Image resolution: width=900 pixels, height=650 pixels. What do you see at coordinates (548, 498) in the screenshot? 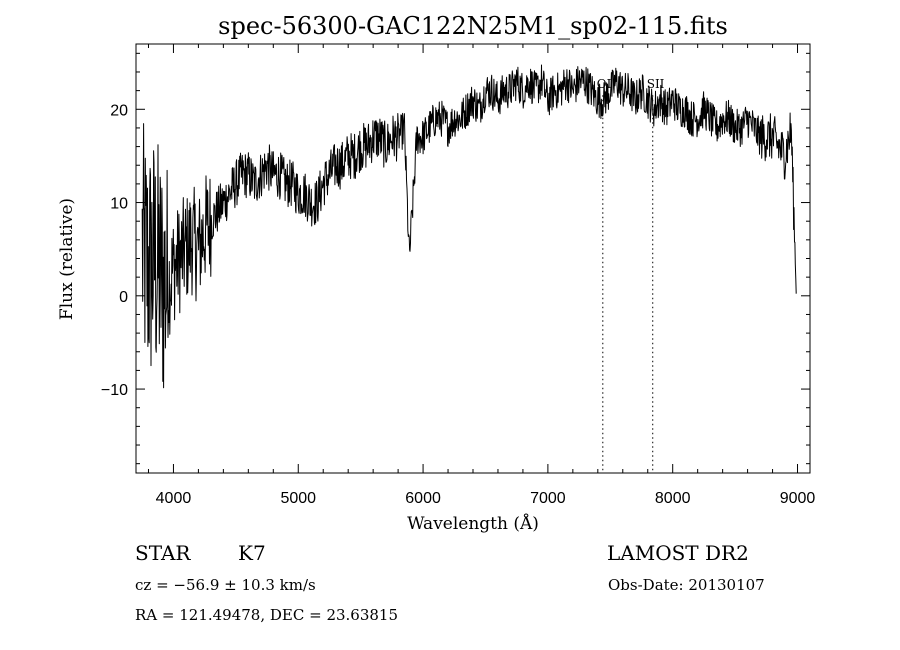
I see `x-tick-label: 7000` at bounding box center [548, 498].